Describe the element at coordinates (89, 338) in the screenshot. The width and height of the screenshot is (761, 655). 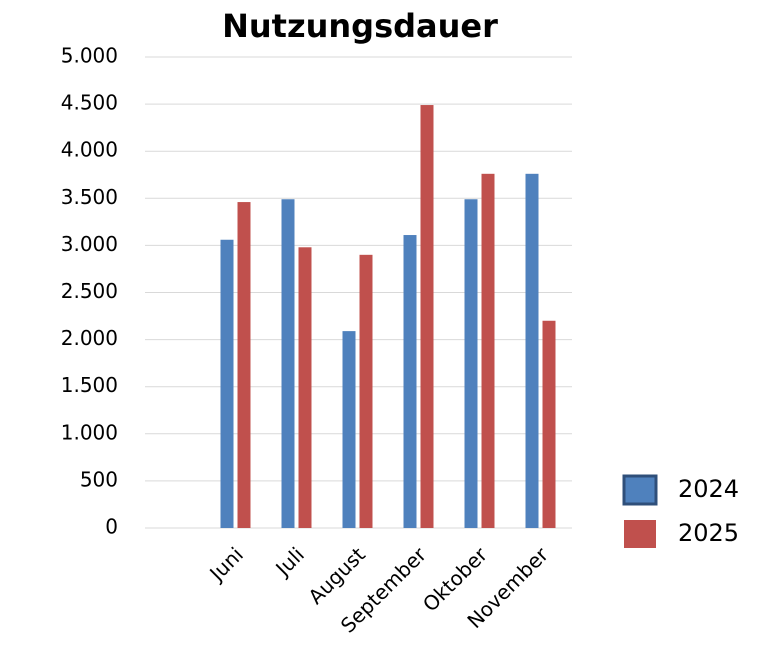
I see `y-tick-label: 2.000` at that location.